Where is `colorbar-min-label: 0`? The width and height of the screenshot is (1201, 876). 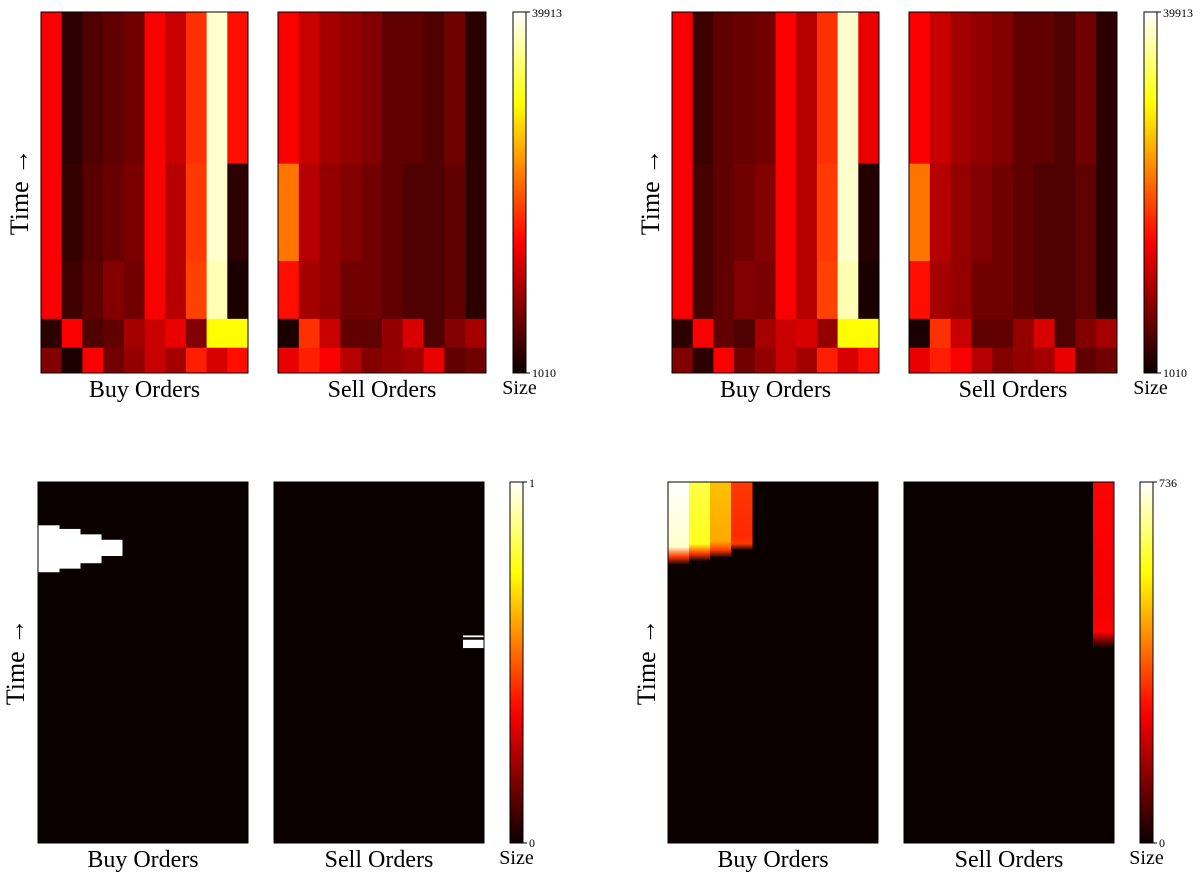
colorbar-min-label: 0 is located at coordinates (1162, 843).